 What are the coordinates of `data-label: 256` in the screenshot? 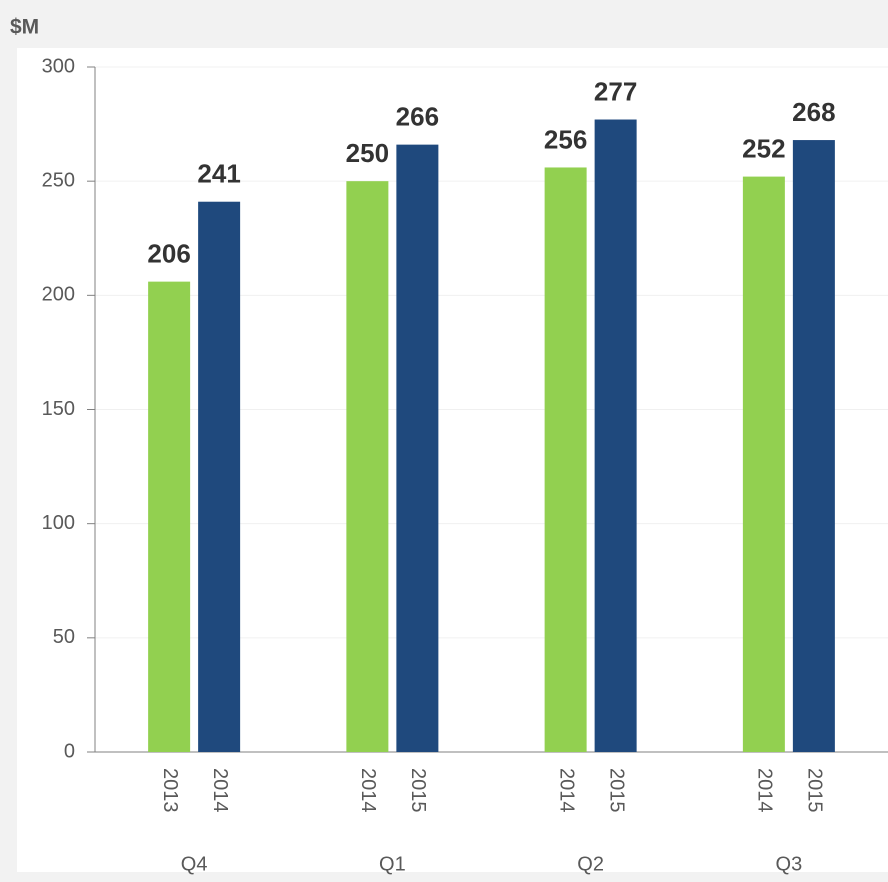 It's located at (565, 139).